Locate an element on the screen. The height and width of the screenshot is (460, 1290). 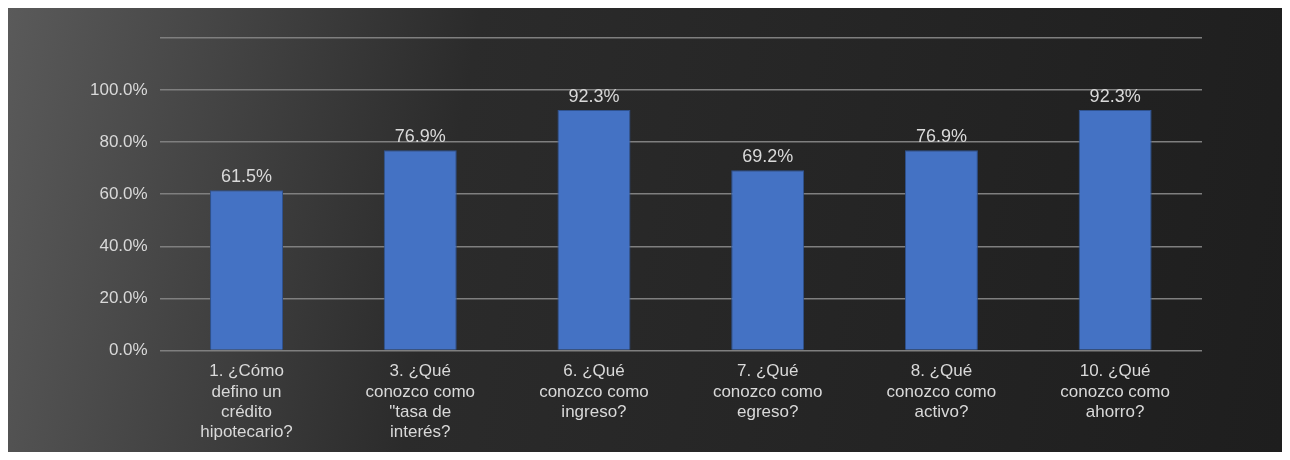
y-tick-label: 40.0% is located at coordinates (123, 245).